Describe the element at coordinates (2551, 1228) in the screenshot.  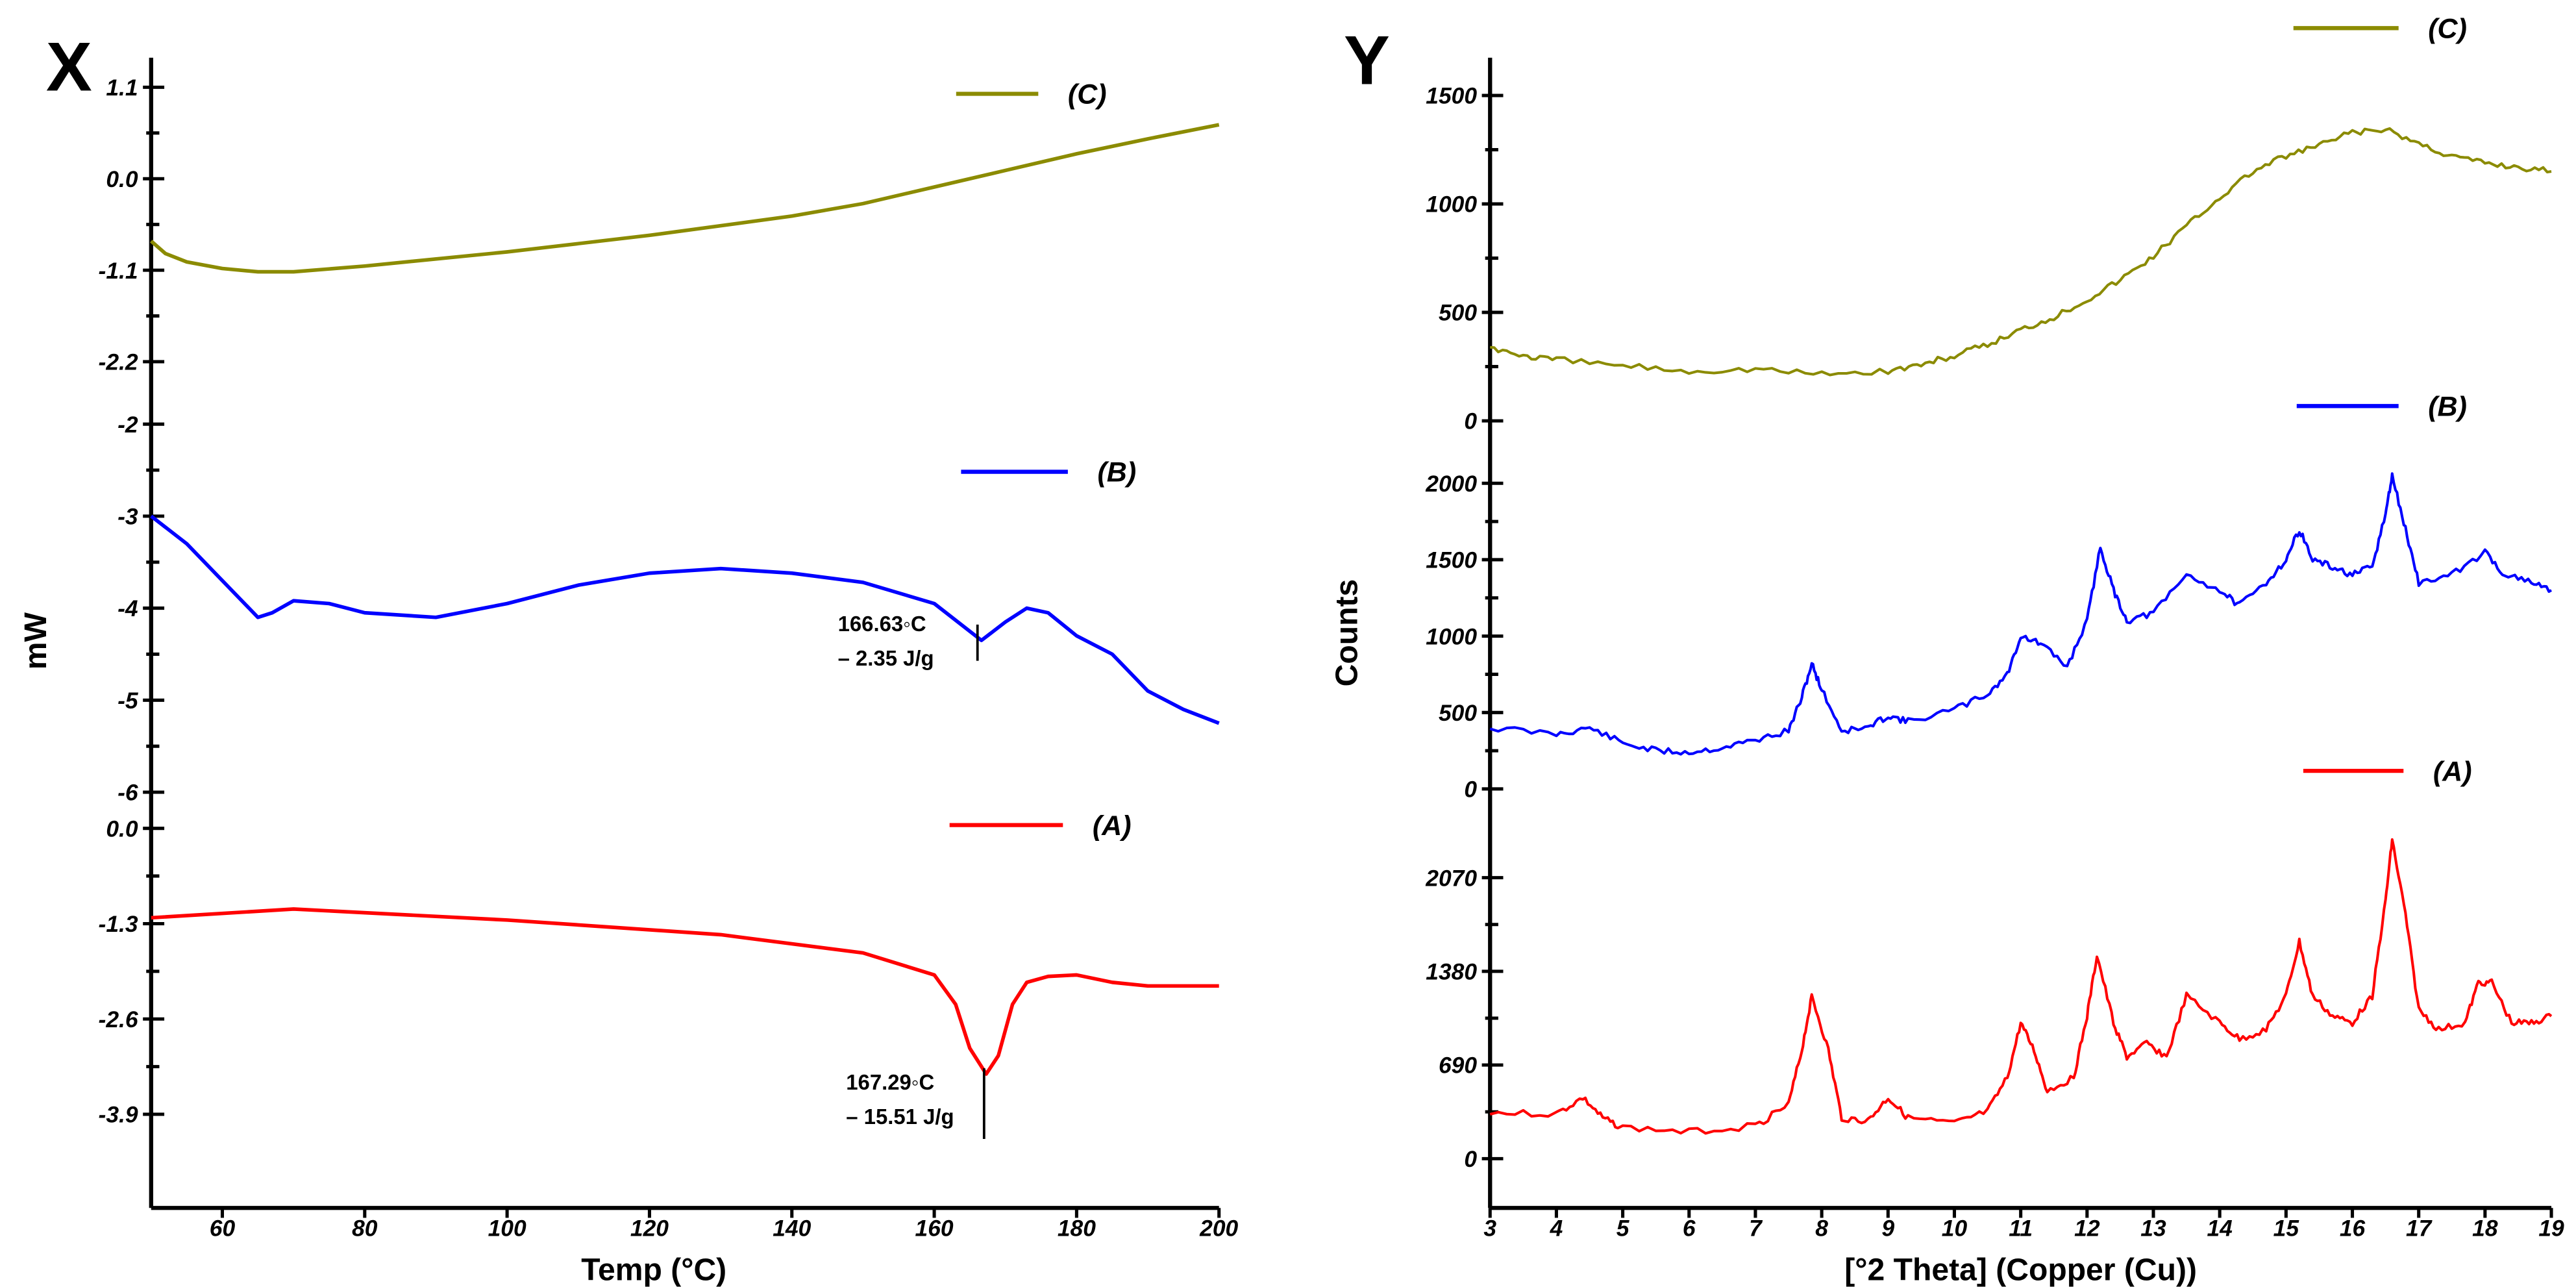
I see `x-tick-label: 19` at that location.